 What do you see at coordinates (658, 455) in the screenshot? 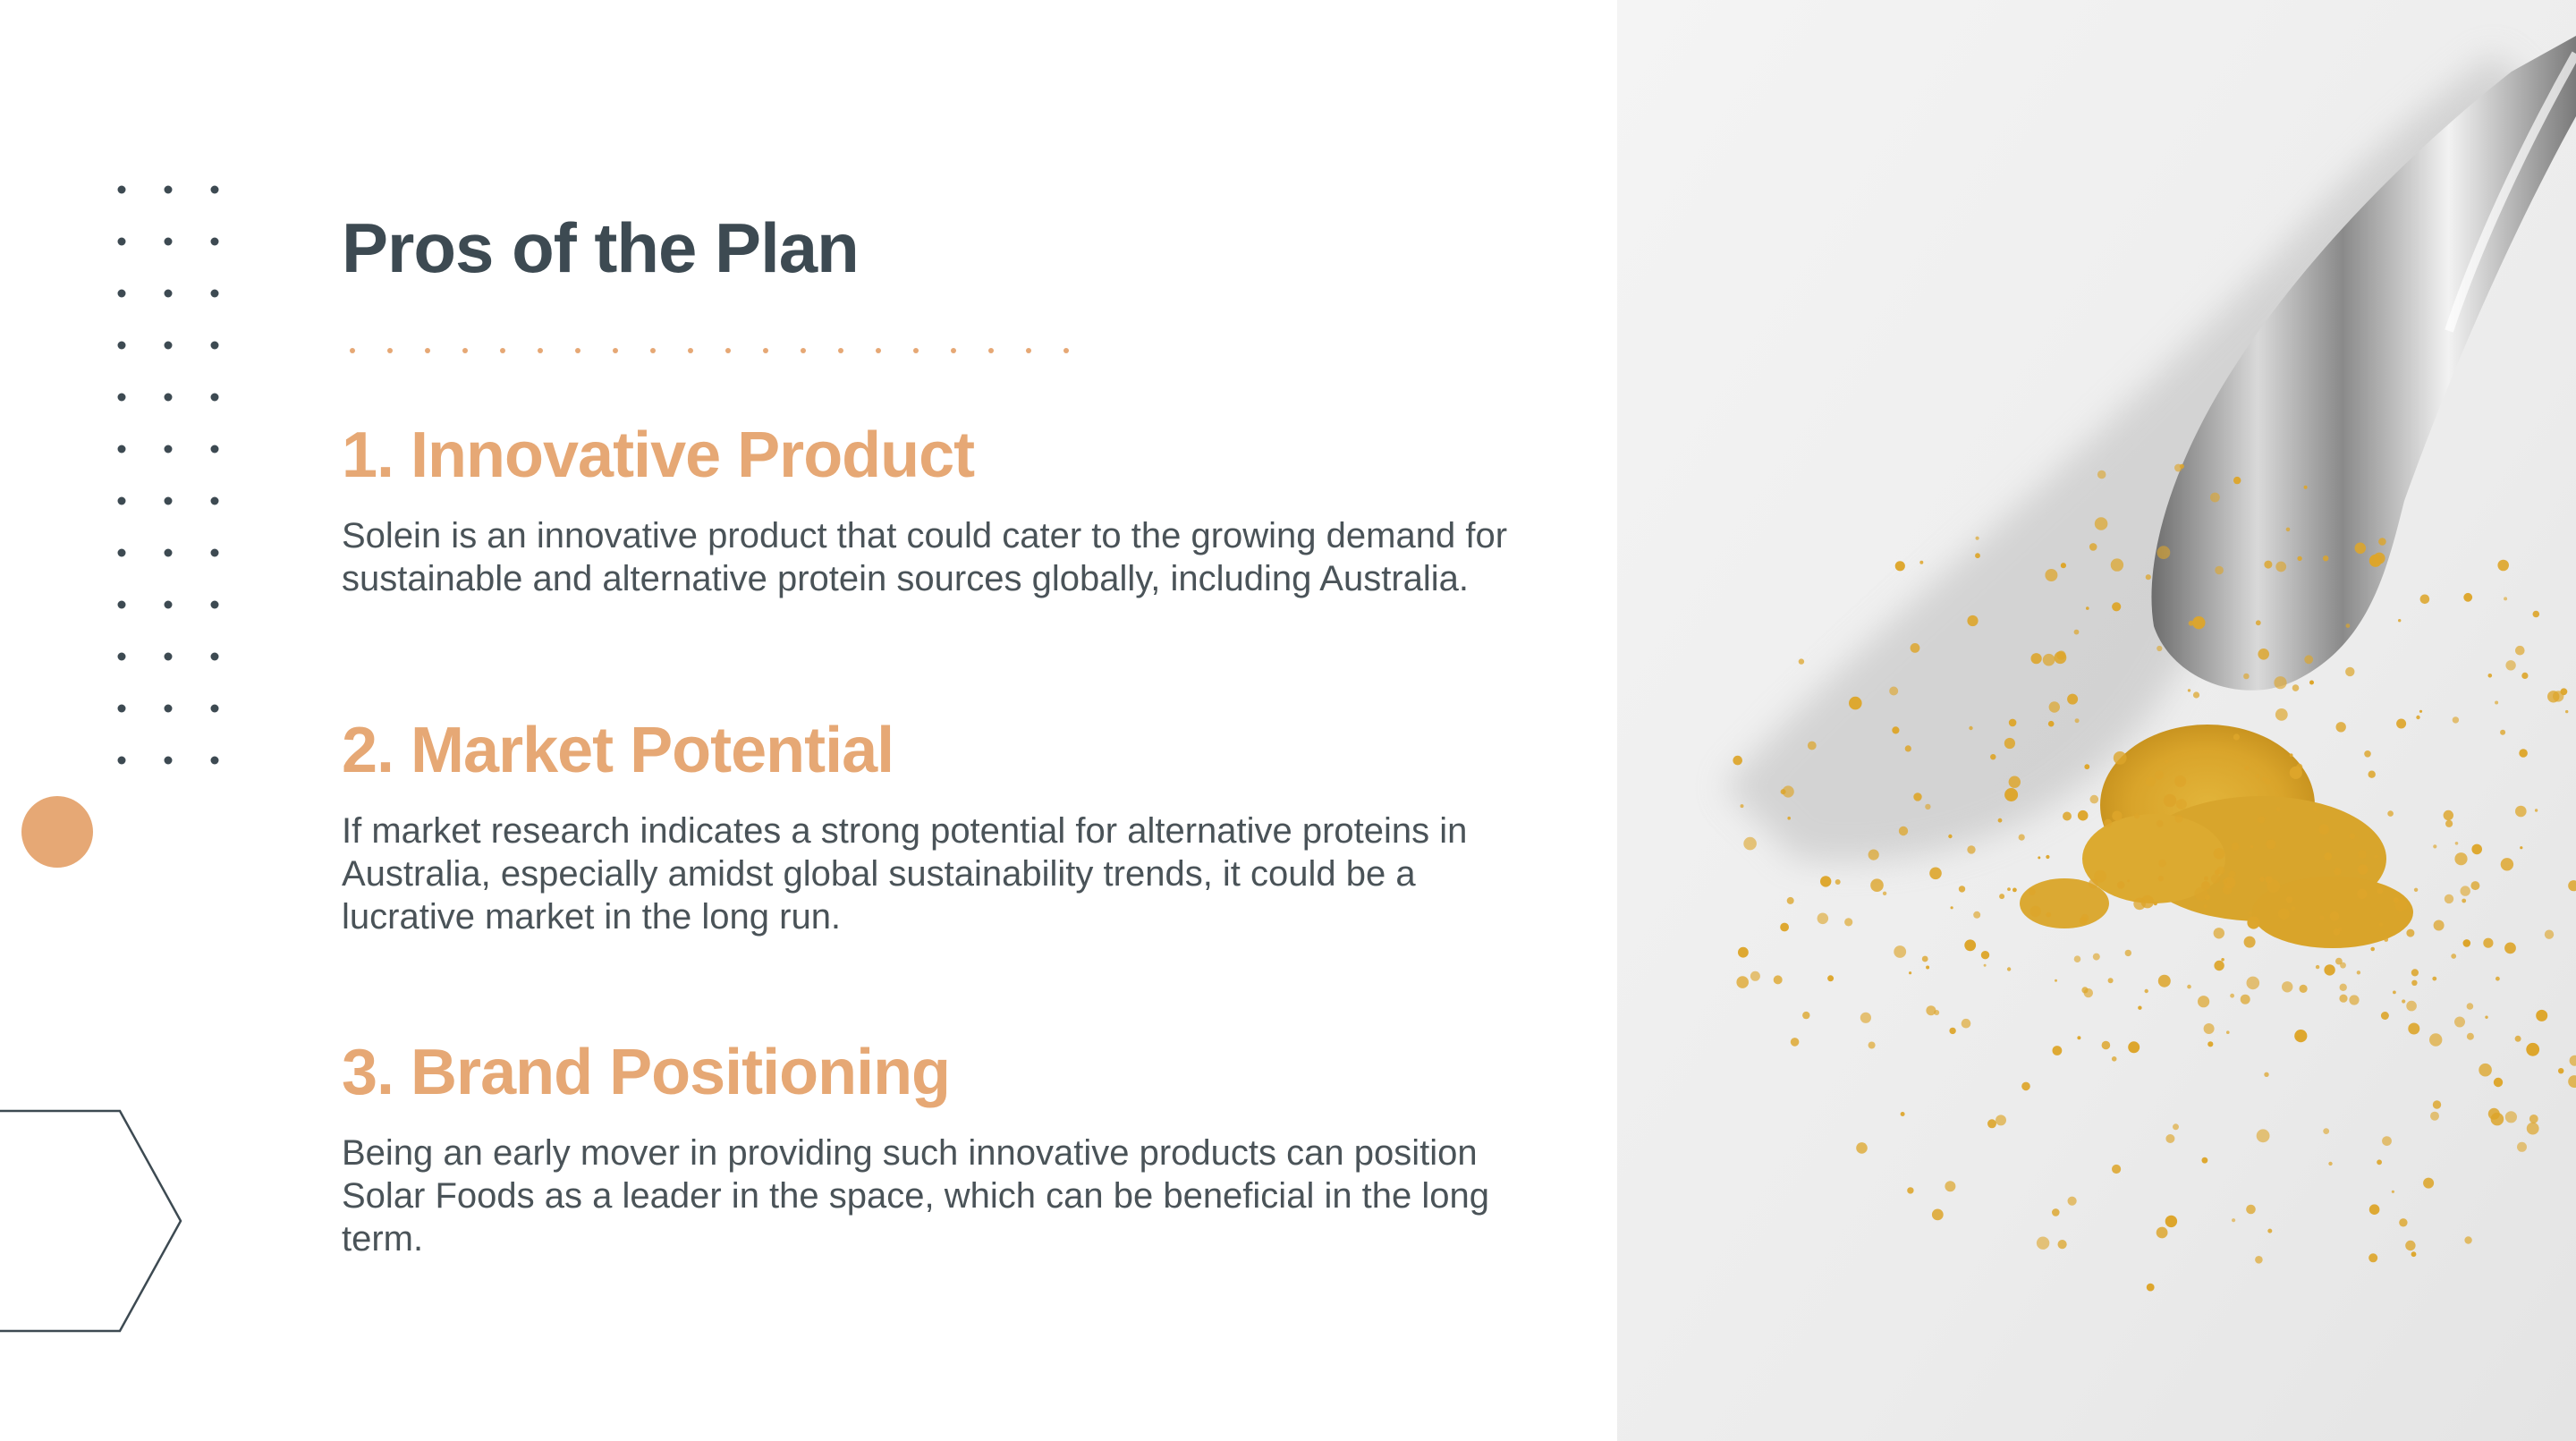
I see `section-heading: 1. Innovative Product` at bounding box center [658, 455].